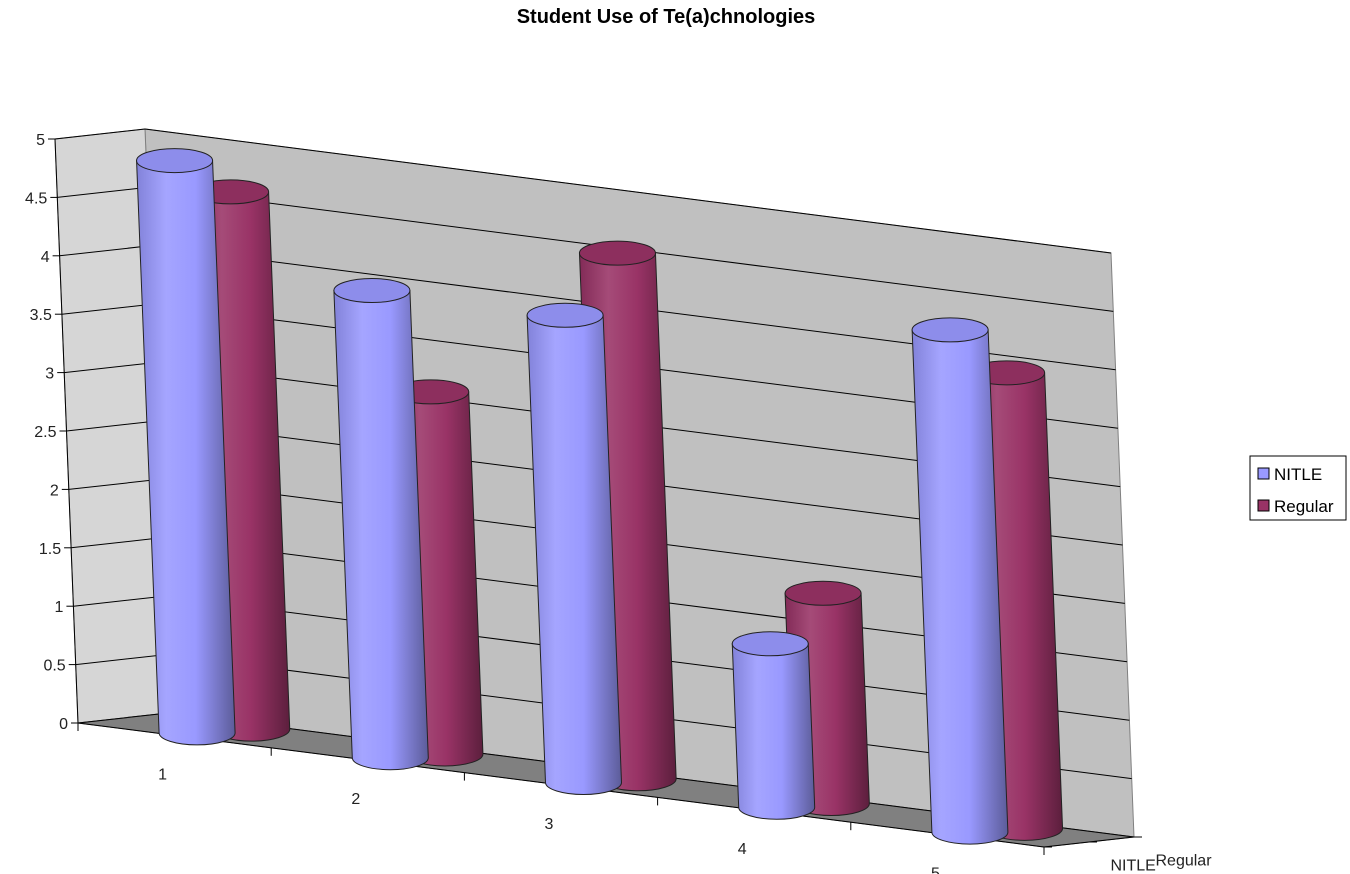 This screenshot has width=1350, height=874. I want to click on y-tick-label: 0, so click(63, 724).